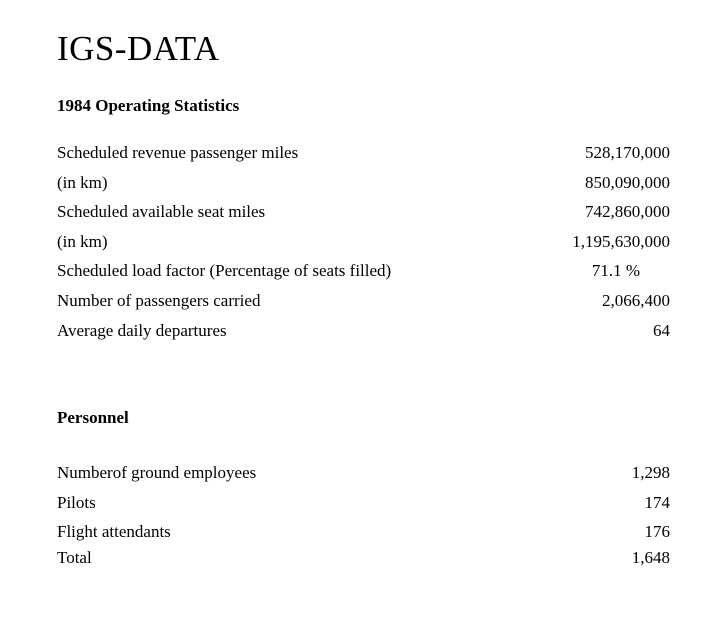 The width and height of the screenshot is (720, 642). What do you see at coordinates (363, 183) in the screenshot?
I see `table-row: (in km) 850,090,000` at bounding box center [363, 183].